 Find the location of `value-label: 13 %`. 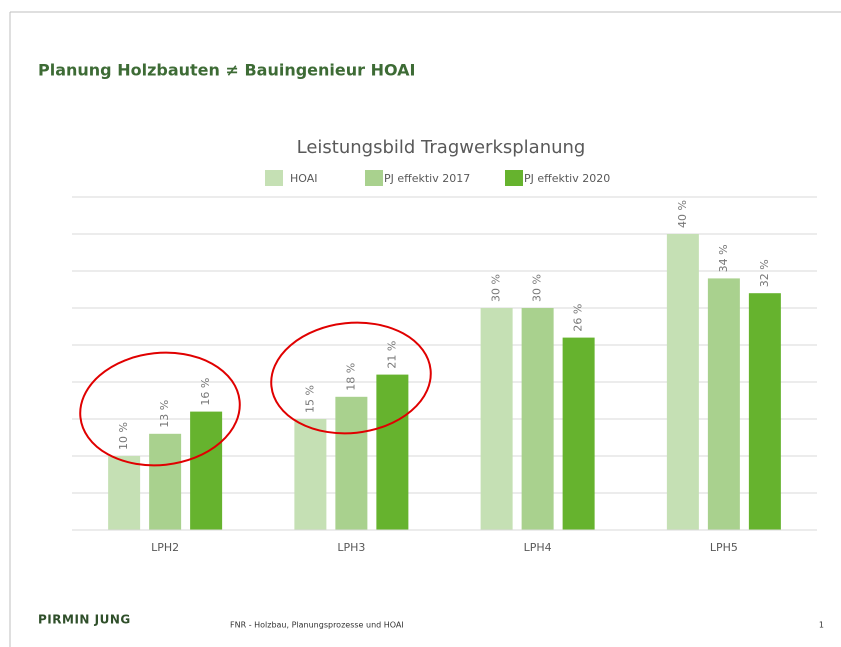

value-label: 13 % is located at coordinates (164, 414).